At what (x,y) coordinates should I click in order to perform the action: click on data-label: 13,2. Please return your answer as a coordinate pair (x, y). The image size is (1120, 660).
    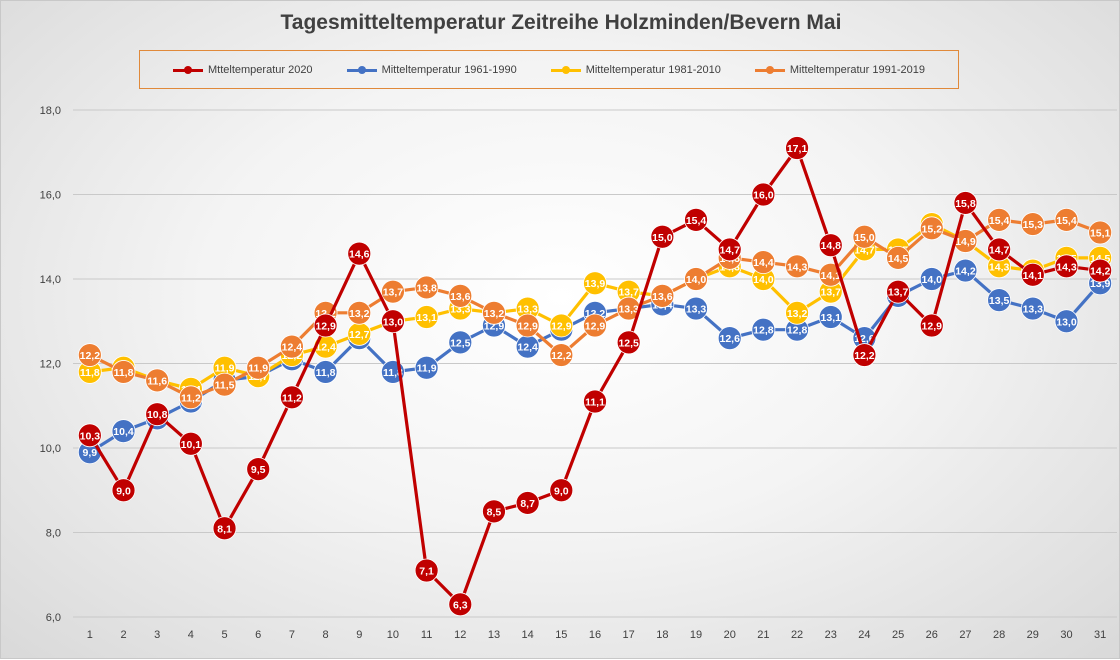
    Looking at the image, I should click on (797, 314).